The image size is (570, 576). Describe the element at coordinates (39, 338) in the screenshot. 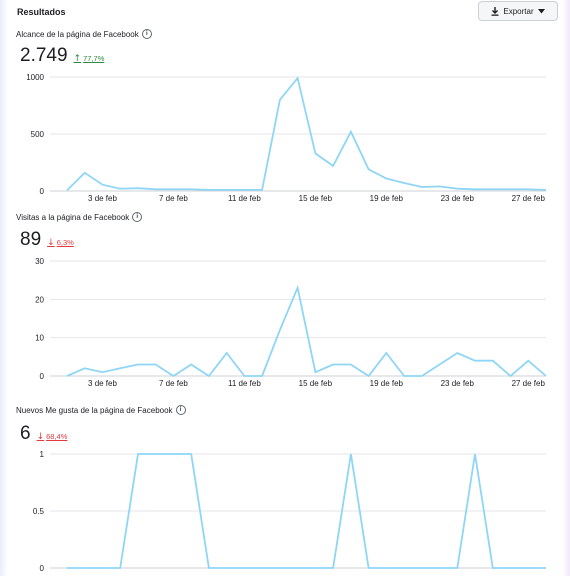

I see `y-tick-label: 10` at that location.